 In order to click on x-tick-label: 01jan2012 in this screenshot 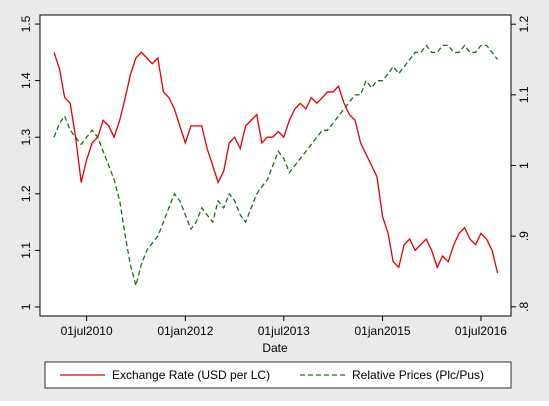, I will do `click(185, 331)`.